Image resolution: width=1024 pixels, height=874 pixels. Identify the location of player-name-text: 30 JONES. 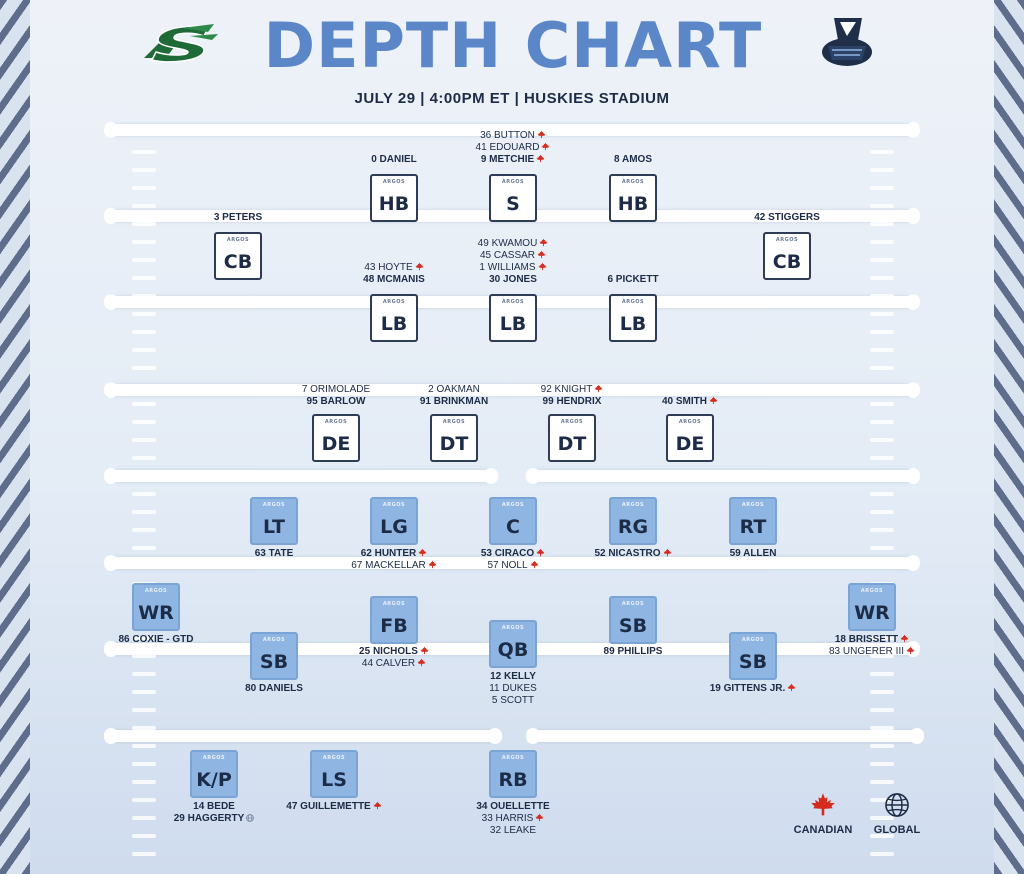
(513, 279).